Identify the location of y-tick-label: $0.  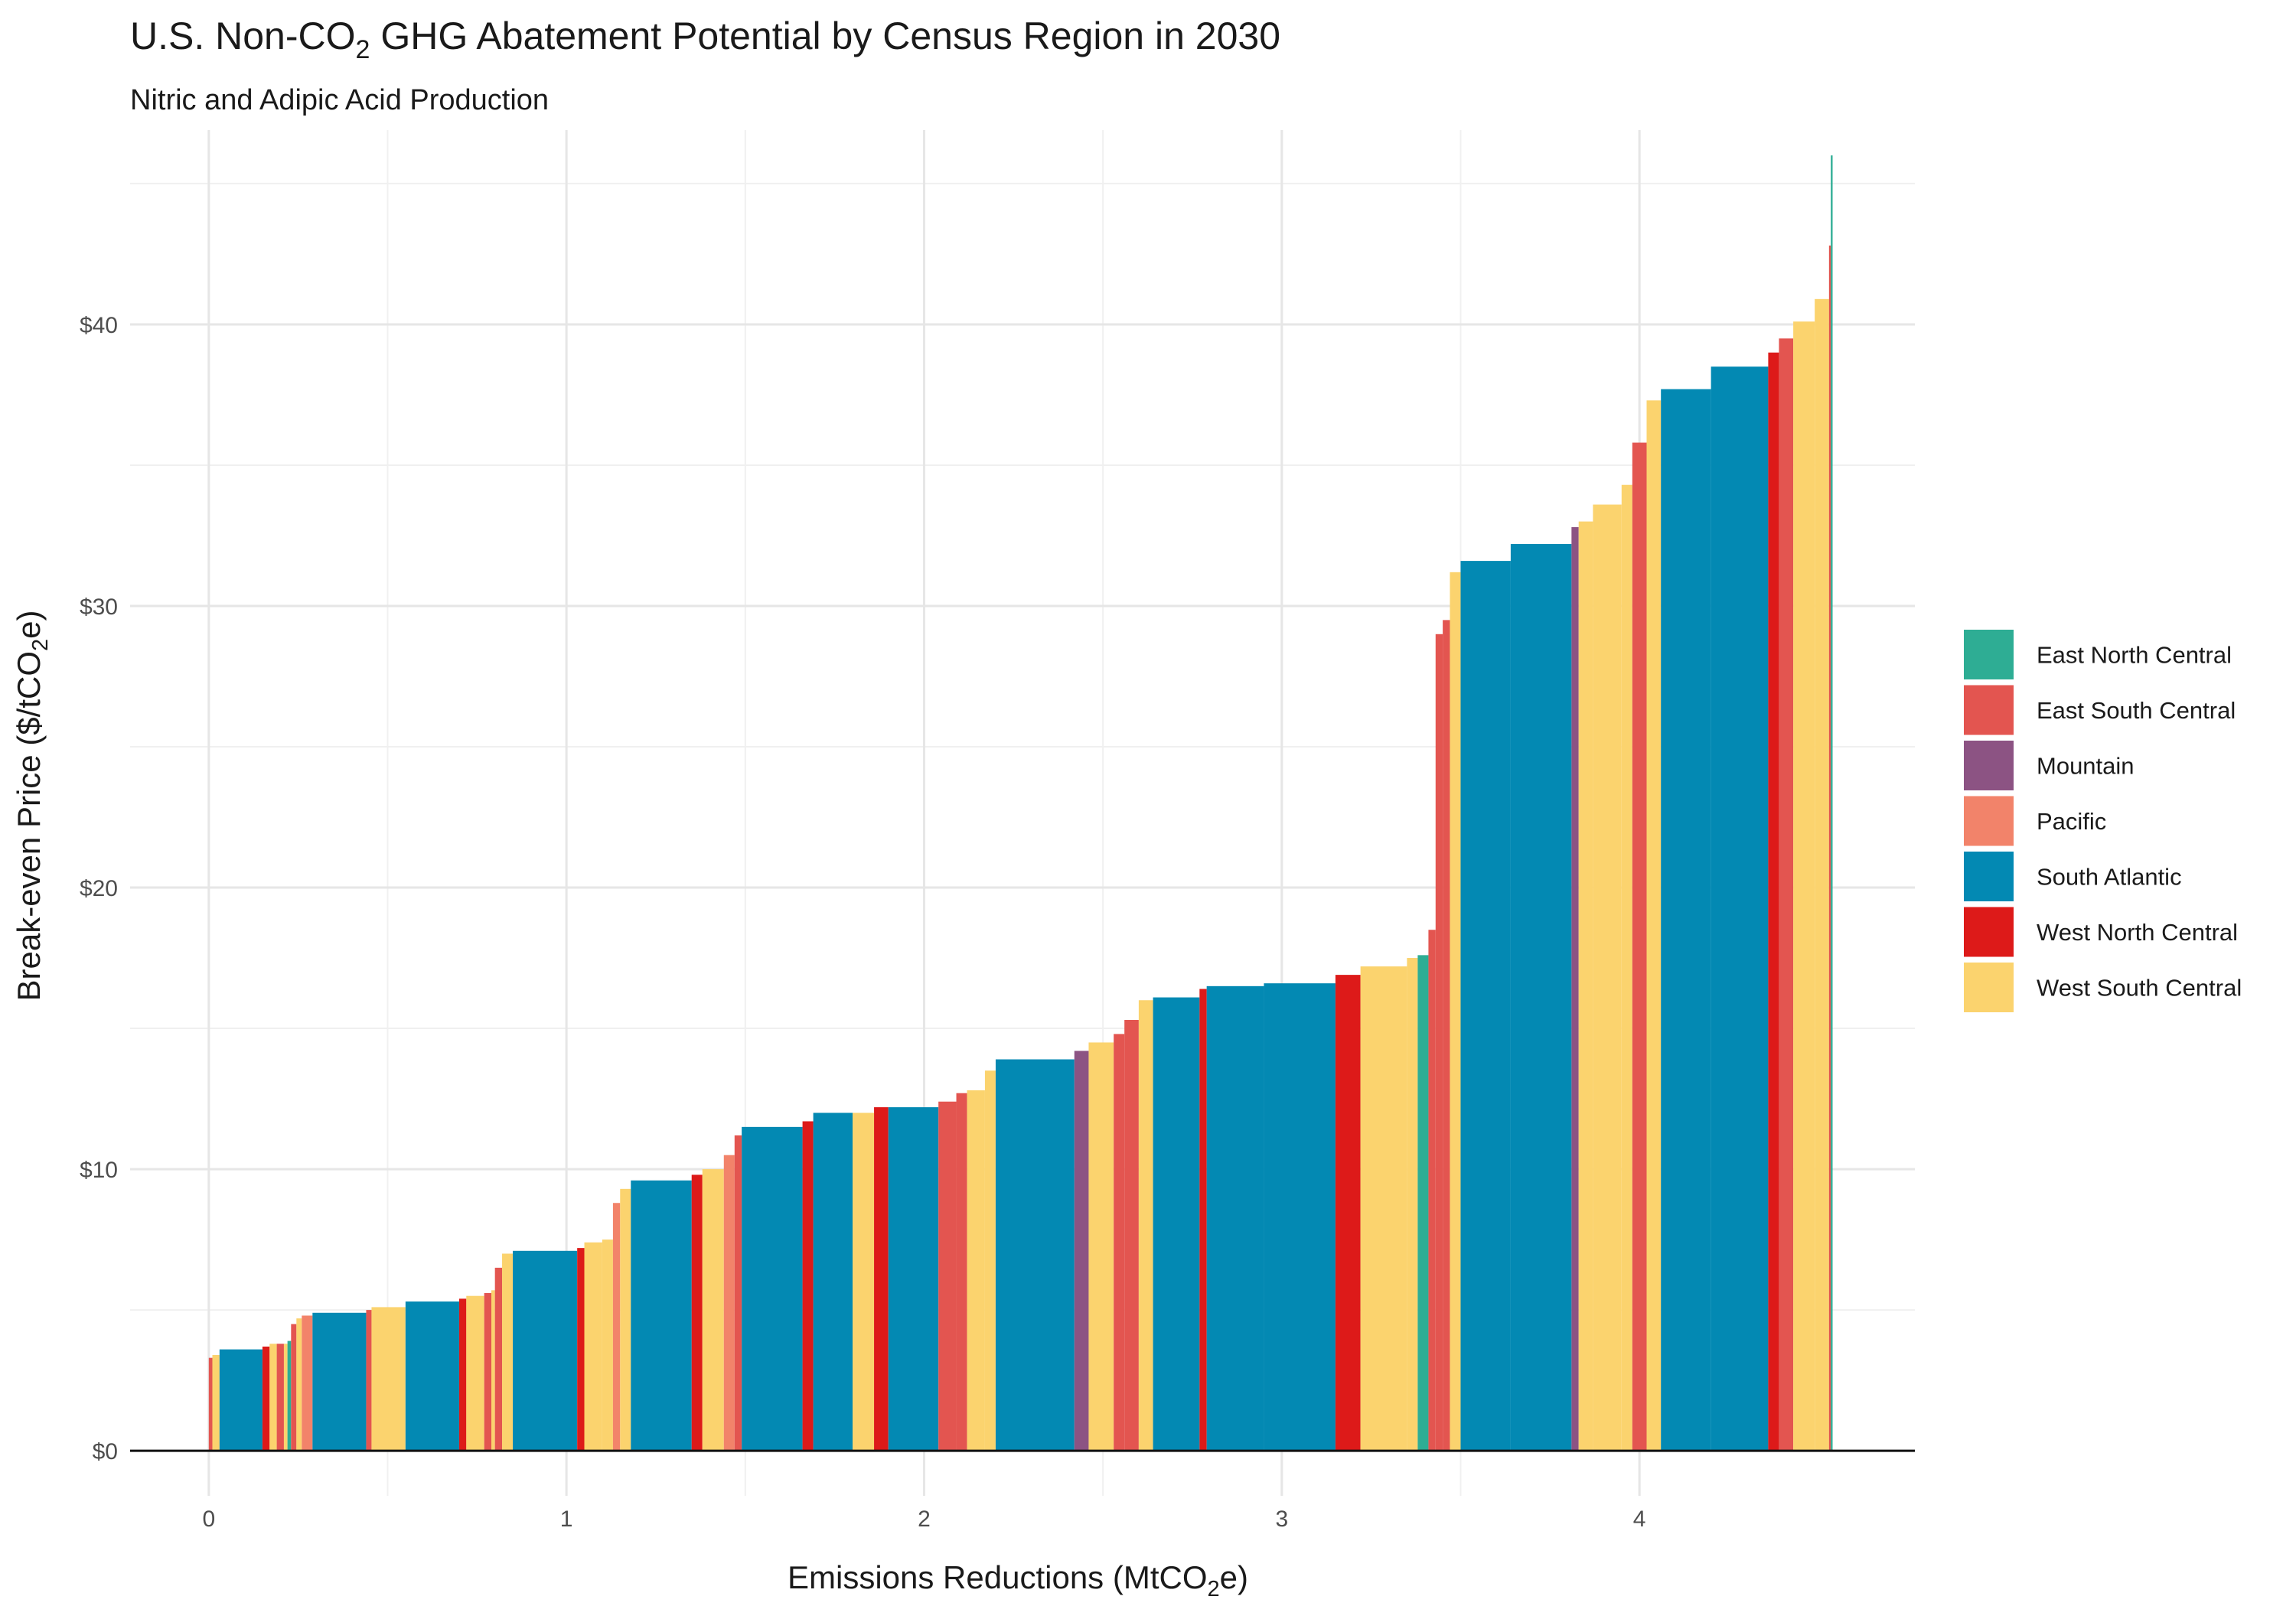
(105, 1451).